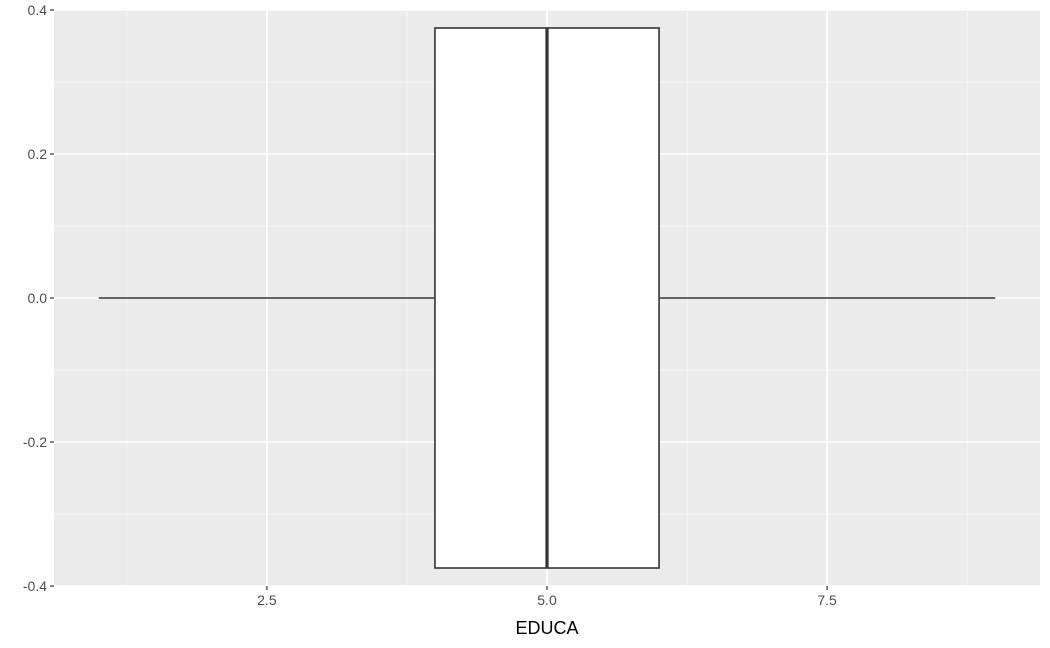 The height and width of the screenshot is (648, 1050). Describe the element at coordinates (38, 298) in the screenshot. I see `y-tick-label: 0.0` at that location.